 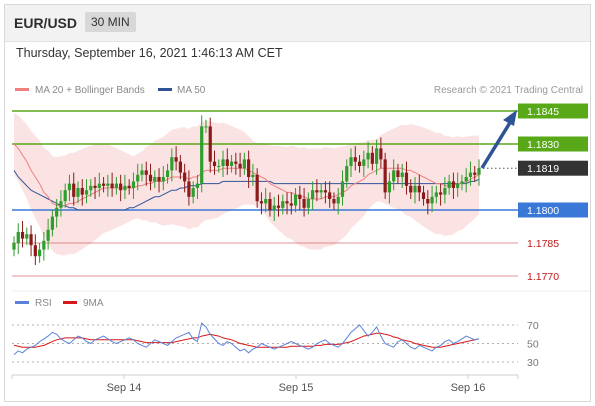 I want to click on rsi-legend-swatch, so click(x=22, y=302).